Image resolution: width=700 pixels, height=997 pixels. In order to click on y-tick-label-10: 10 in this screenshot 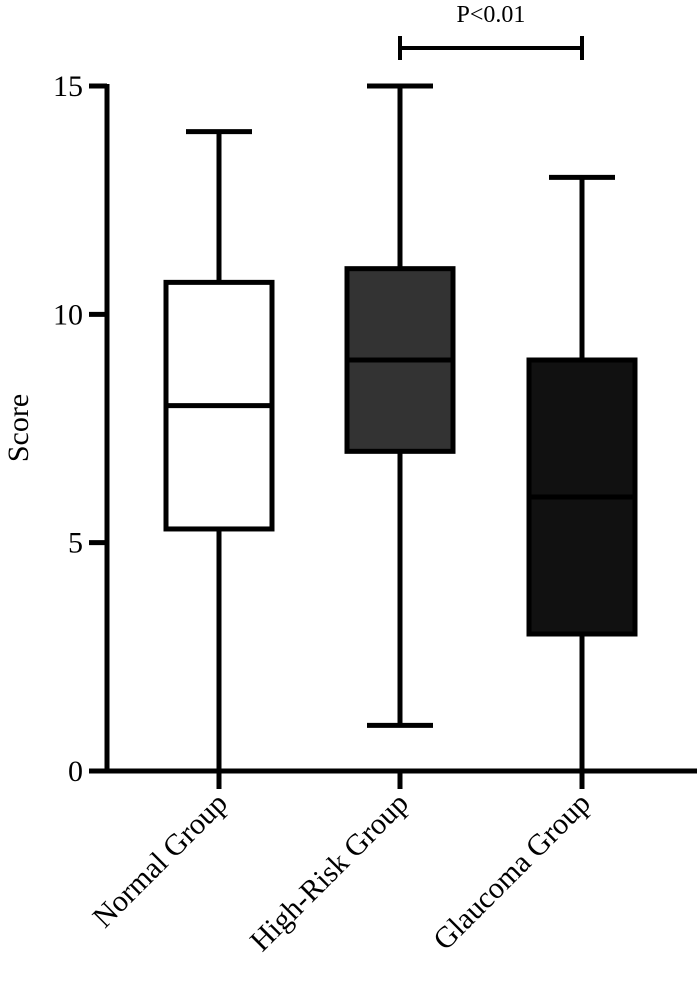, I will do `click(68, 314)`.